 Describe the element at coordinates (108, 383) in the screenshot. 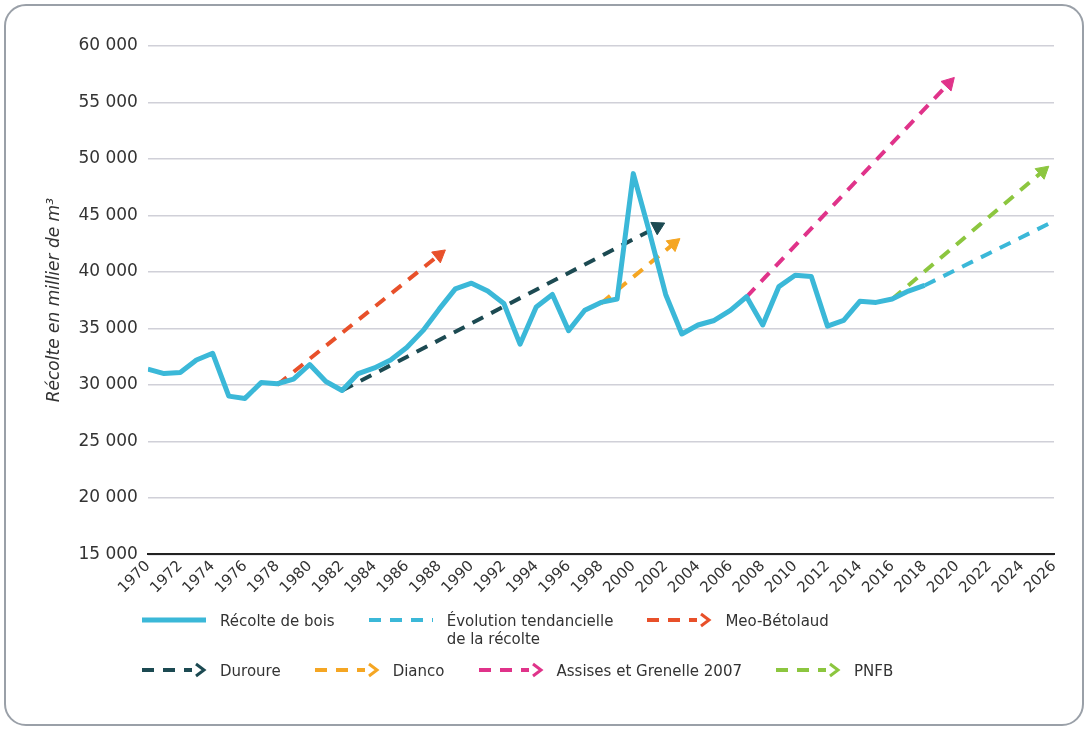

I see `y-tick-label: 30 000` at that location.